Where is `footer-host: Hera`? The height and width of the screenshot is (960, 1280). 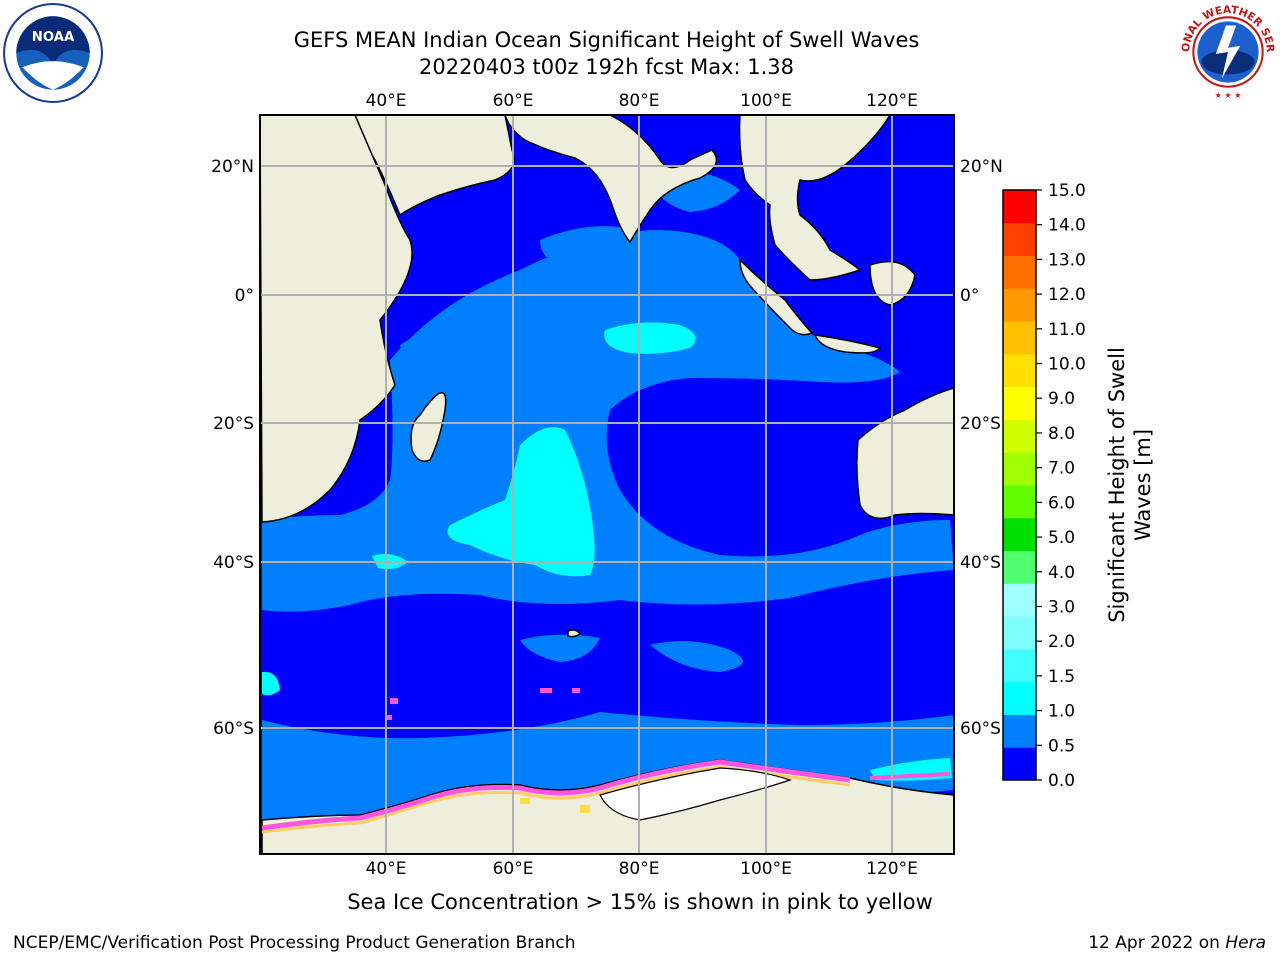
footer-host: Hera is located at coordinates (1245, 943).